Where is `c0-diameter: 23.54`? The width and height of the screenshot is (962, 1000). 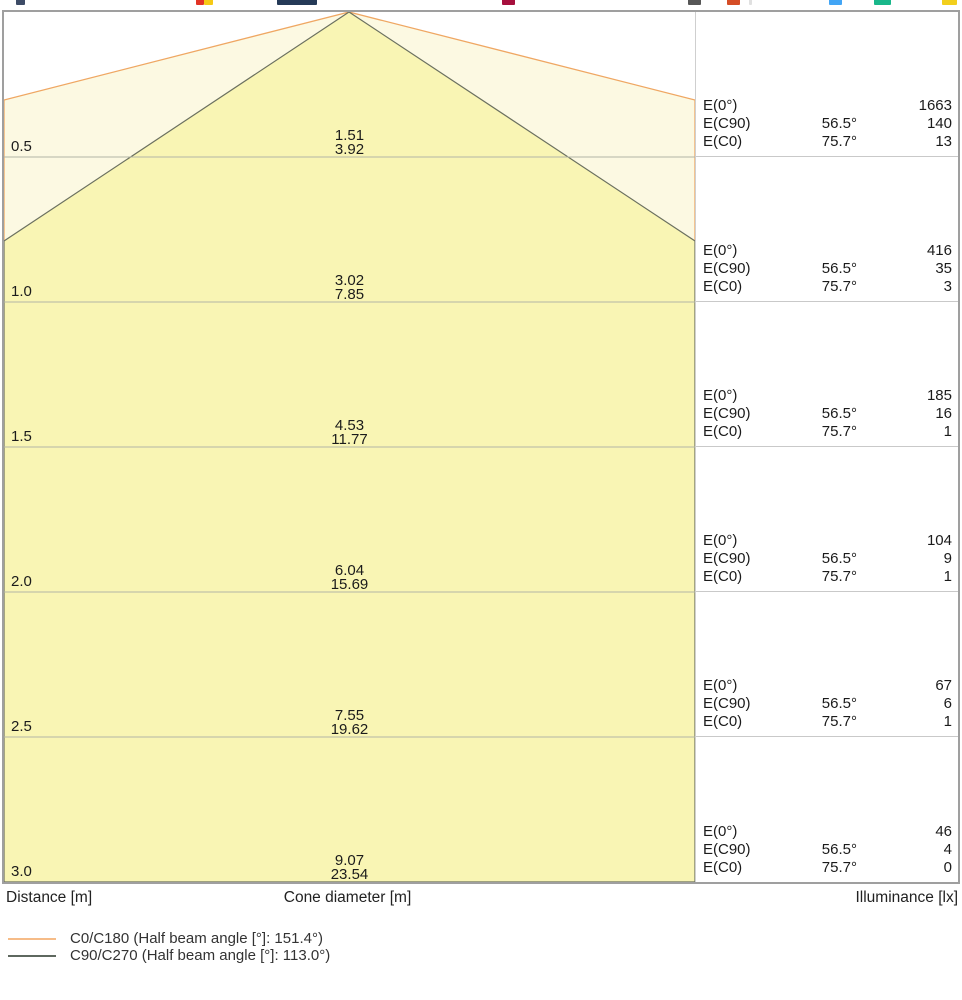 c0-diameter: 23.54 is located at coordinates (349, 874).